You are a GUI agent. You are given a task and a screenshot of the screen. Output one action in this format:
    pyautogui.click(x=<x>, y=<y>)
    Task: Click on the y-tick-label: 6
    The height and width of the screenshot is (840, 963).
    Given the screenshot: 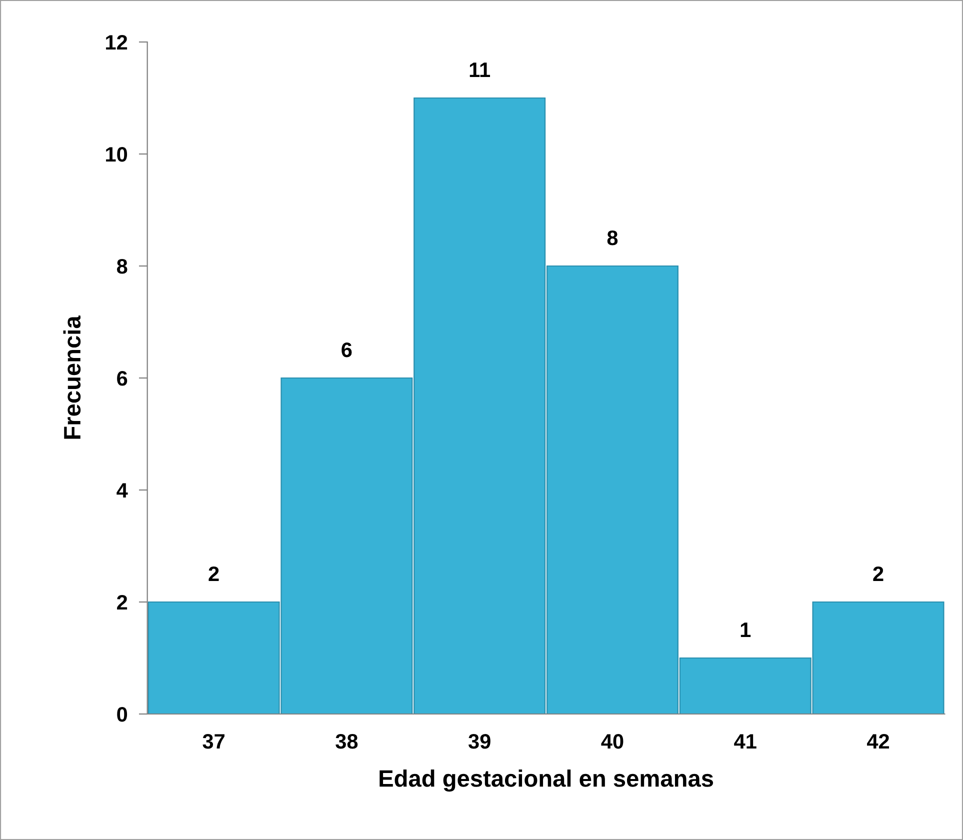 What is the action you would take?
    pyautogui.click(x=122, y=378)
    